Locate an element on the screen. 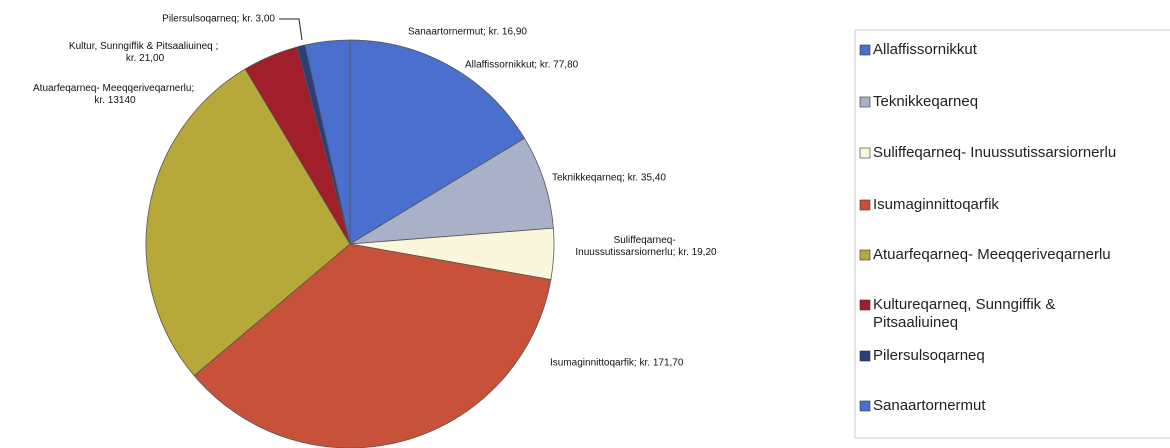  slice-label: Pilersulsoqarneq; kr. 3,00 is located at coordinates (218, 19).